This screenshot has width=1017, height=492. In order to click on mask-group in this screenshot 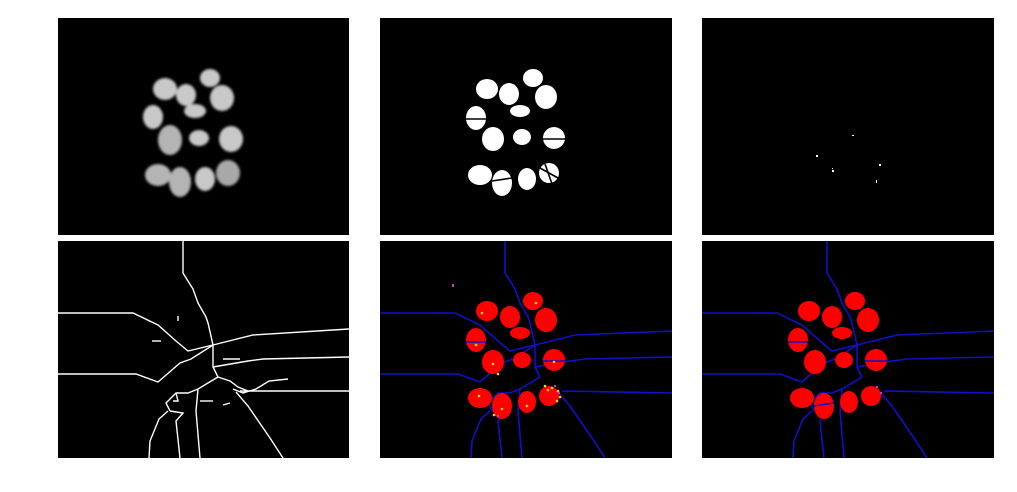, I will do `click(515, 132)`.